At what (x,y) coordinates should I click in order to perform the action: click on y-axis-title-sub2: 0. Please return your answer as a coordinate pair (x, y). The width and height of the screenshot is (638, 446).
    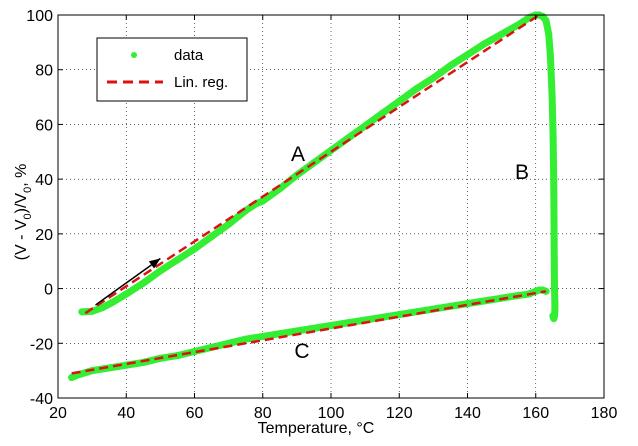
    Looking at the image, I should click on (28, 190).